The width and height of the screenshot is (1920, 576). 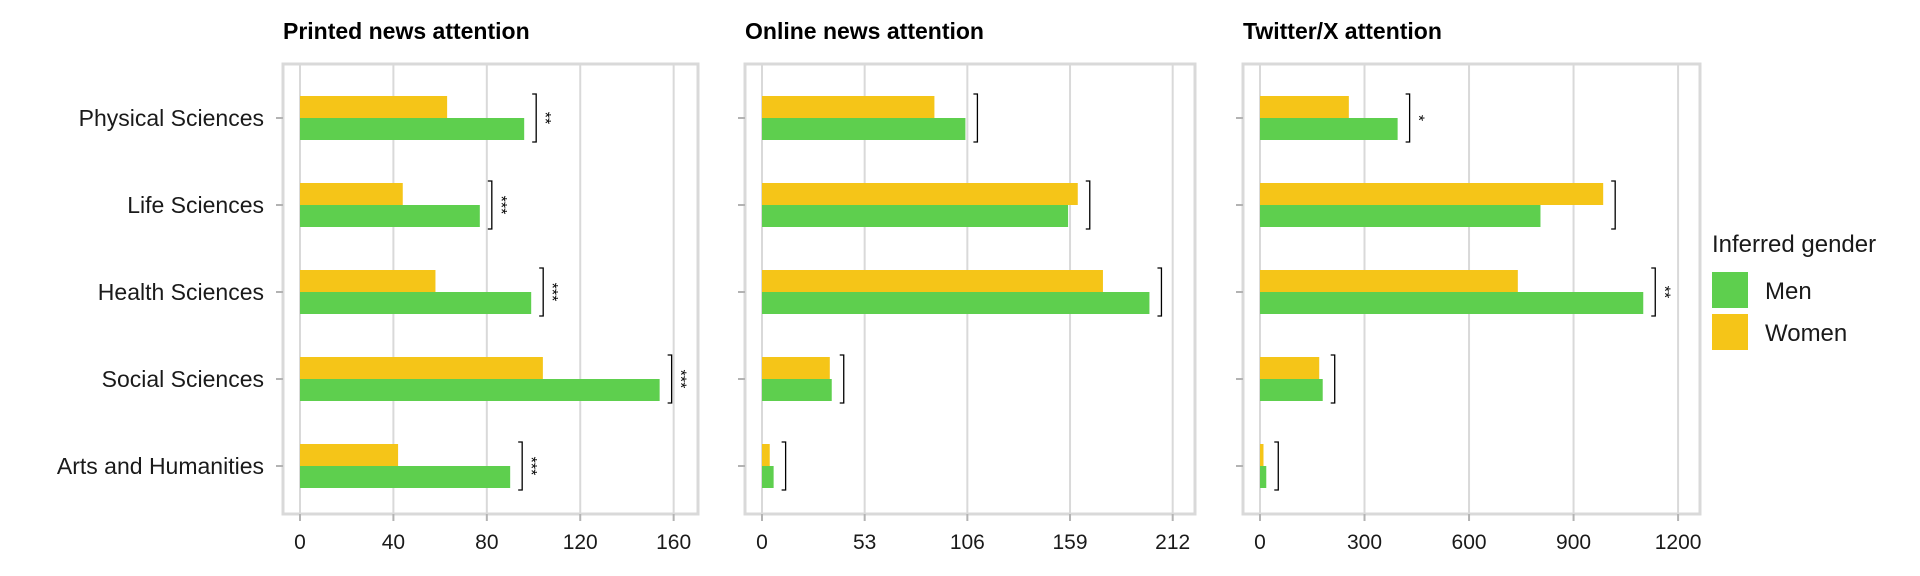 What do you see at coordinates (580, 542) in the screenshot?
I see `x-tick-label: 120` at bounding box center [580, 542].